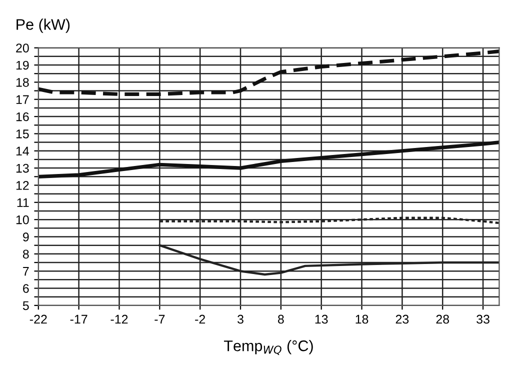 The image size is (512, 368). I want to click on y-tick-label: 12, so click(22, 185).